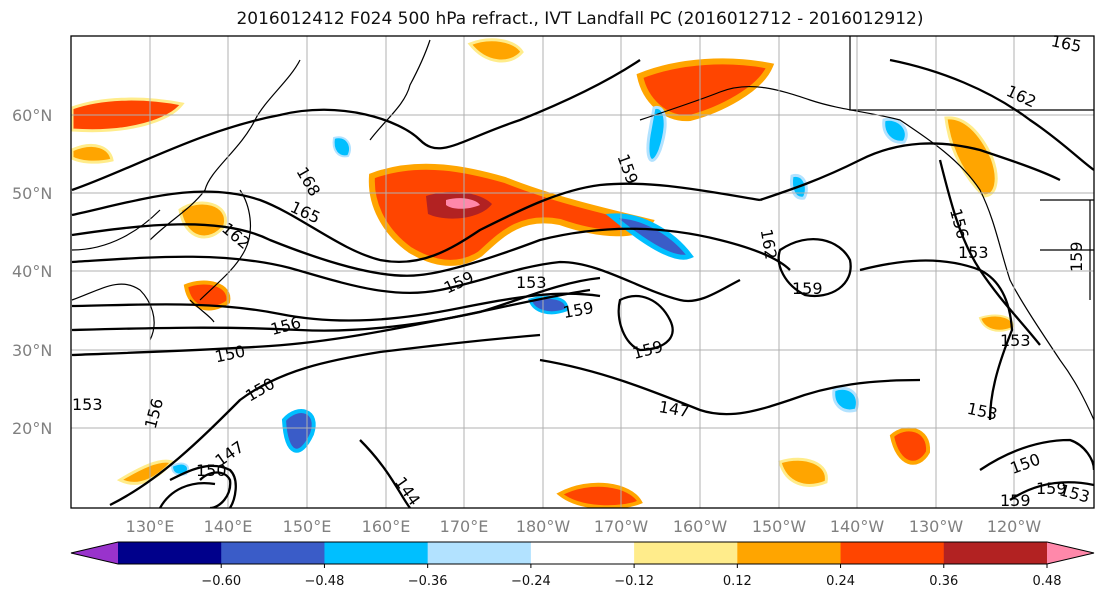 This screenshot has height=601, width=1105. I want to click on shade-neg-aleutian, so click(656, 133).